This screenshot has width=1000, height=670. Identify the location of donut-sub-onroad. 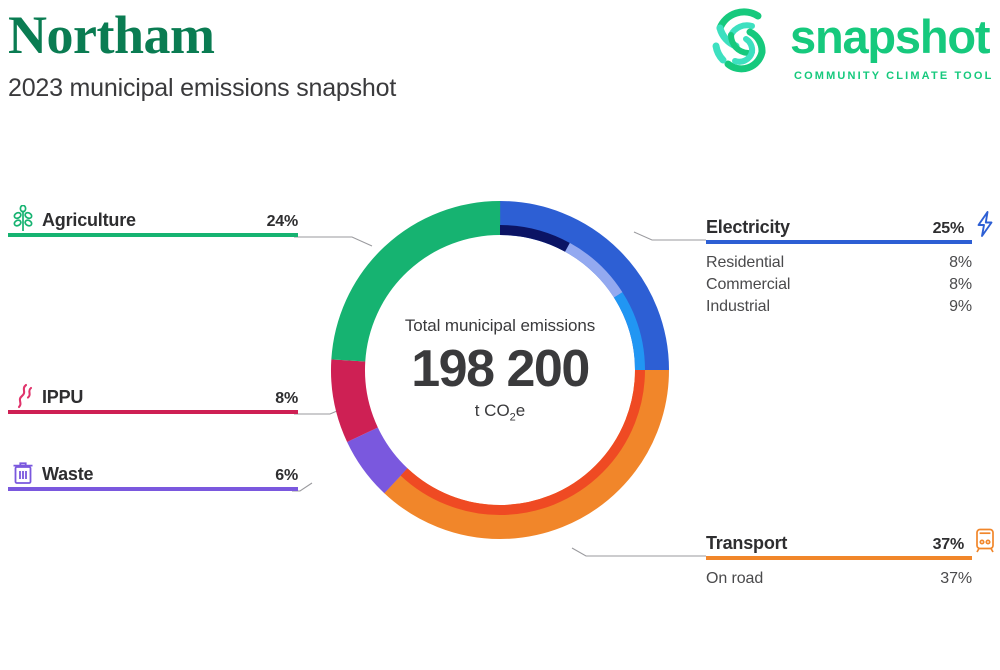
(500, 370).